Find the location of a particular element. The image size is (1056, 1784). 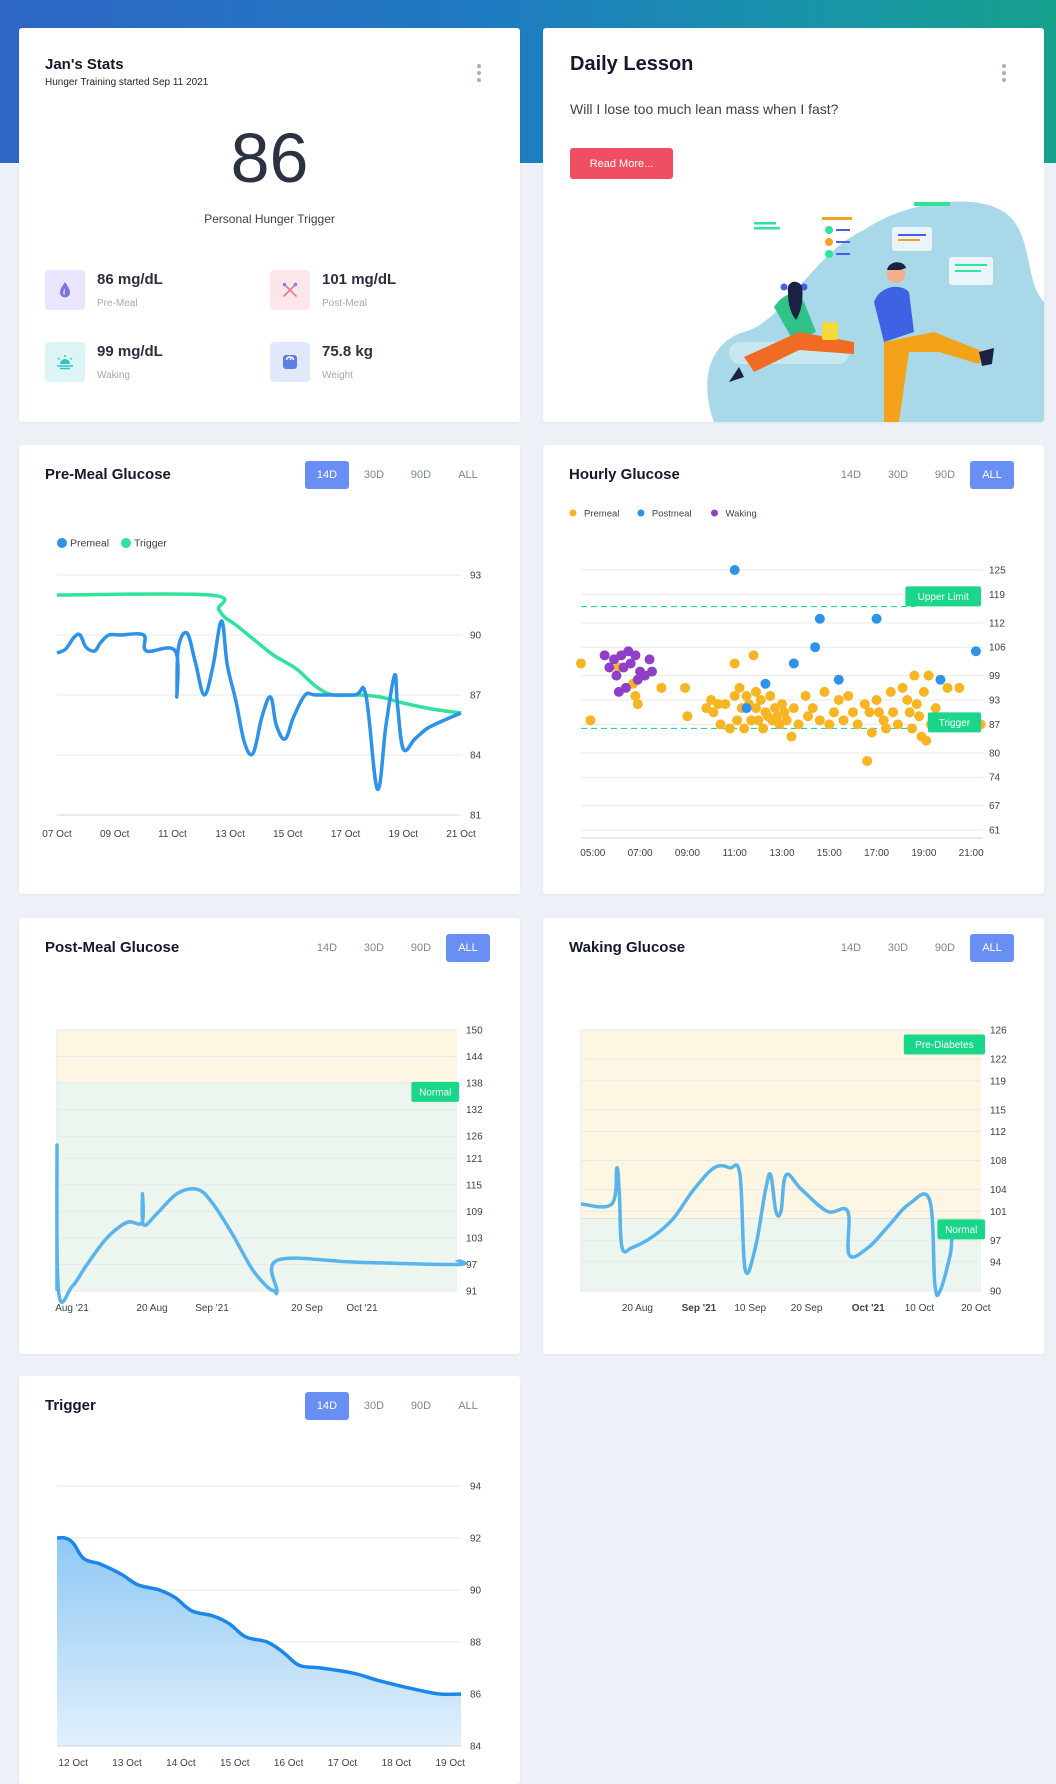

legend-marker is located at coordinates (62, 543).